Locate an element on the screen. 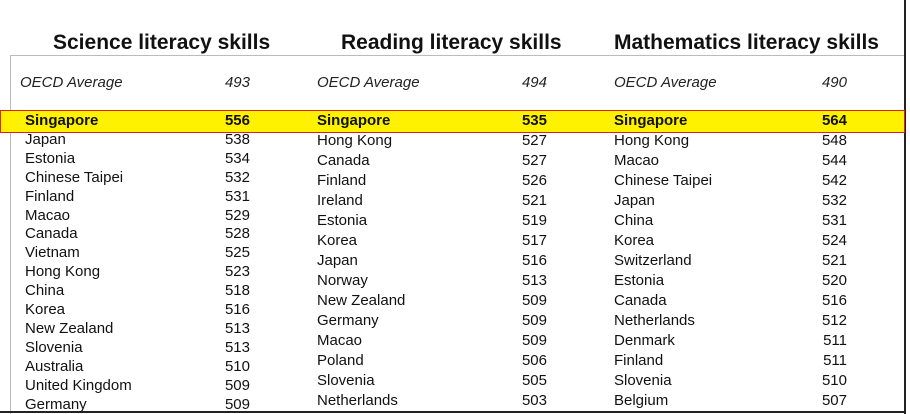  country-name: Netherlands is located at coordinates (357, 400).